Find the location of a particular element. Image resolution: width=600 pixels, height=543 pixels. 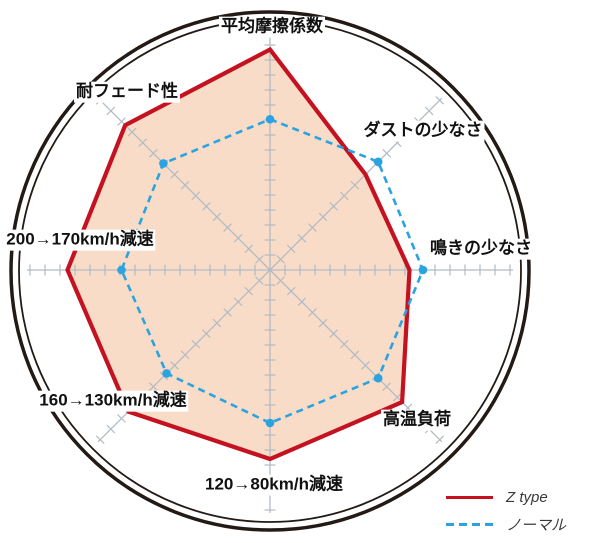

legend-label-normal: ノーマル is located at coordinates (536, 525).